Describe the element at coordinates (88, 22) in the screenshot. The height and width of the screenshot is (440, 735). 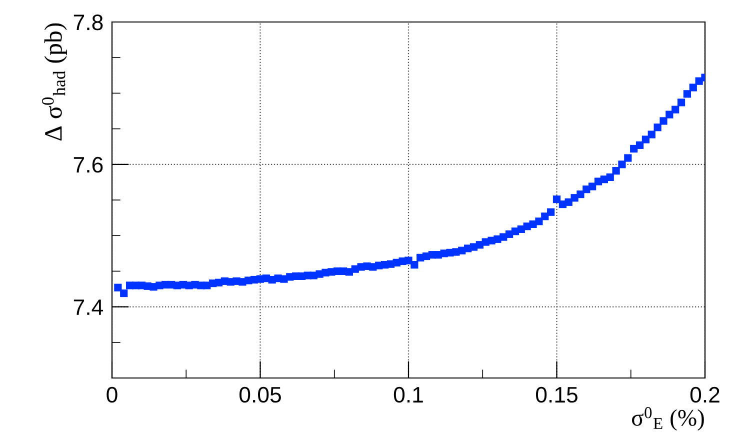
I see `y-tick-label: 7.8` at that location.